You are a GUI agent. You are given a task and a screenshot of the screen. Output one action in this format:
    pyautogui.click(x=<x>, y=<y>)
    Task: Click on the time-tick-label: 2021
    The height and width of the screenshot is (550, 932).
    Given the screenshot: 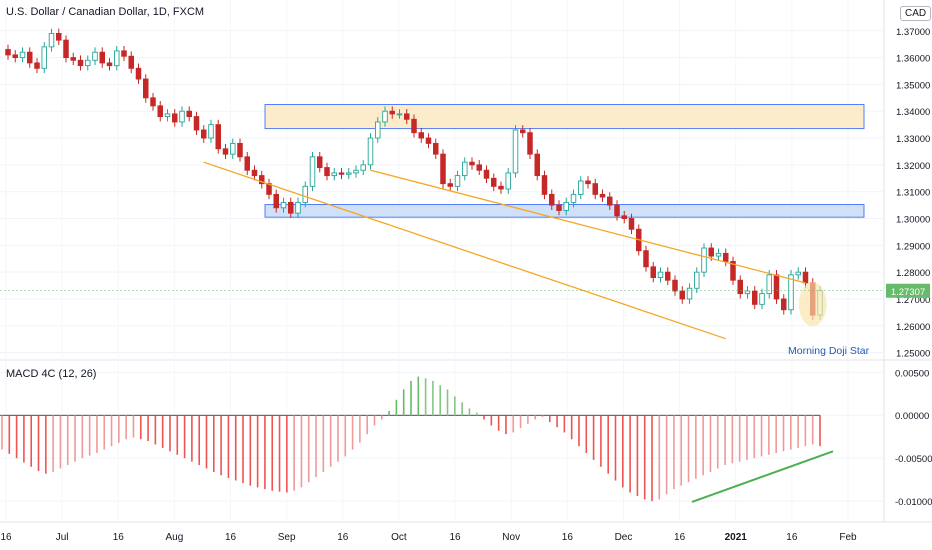 What is the action you would take?
    pyautogui.click(x=736, y=537)
    